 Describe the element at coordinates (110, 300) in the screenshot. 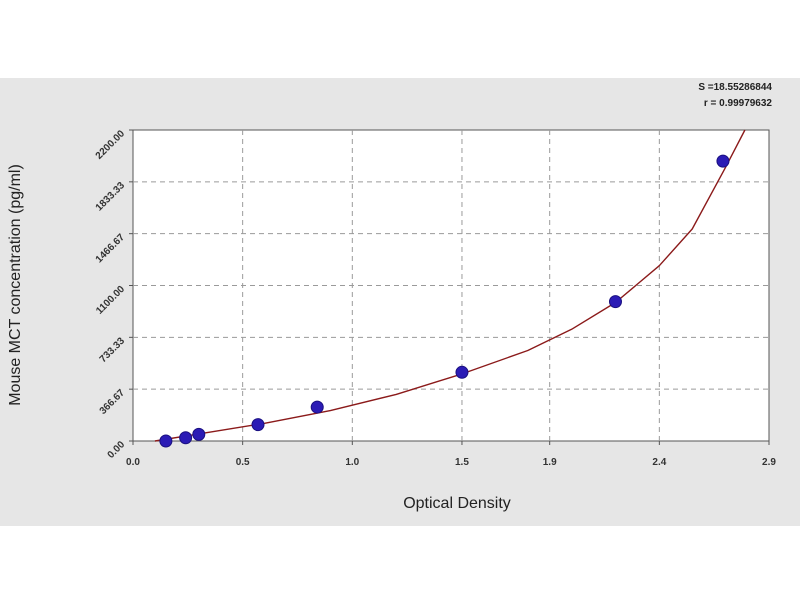

I see `y-tick-label: 1100.00` at that location.